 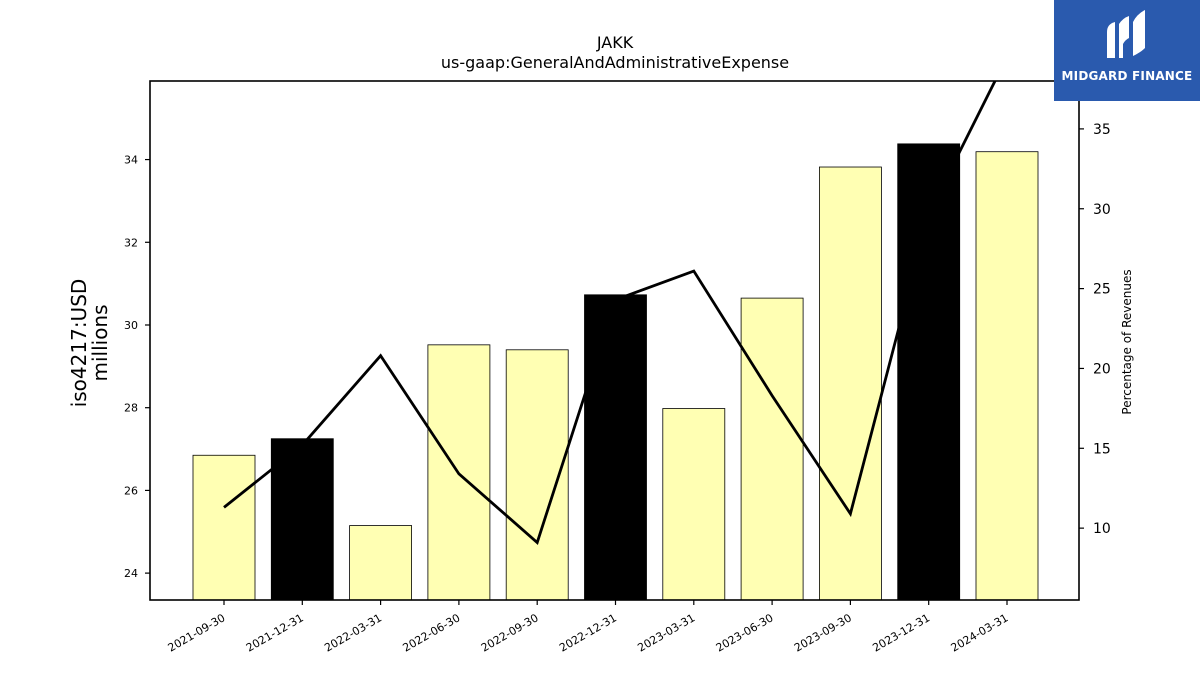 I want to click on y-axis-label: iso4217:USDmillions, so click(x=89, y=343).